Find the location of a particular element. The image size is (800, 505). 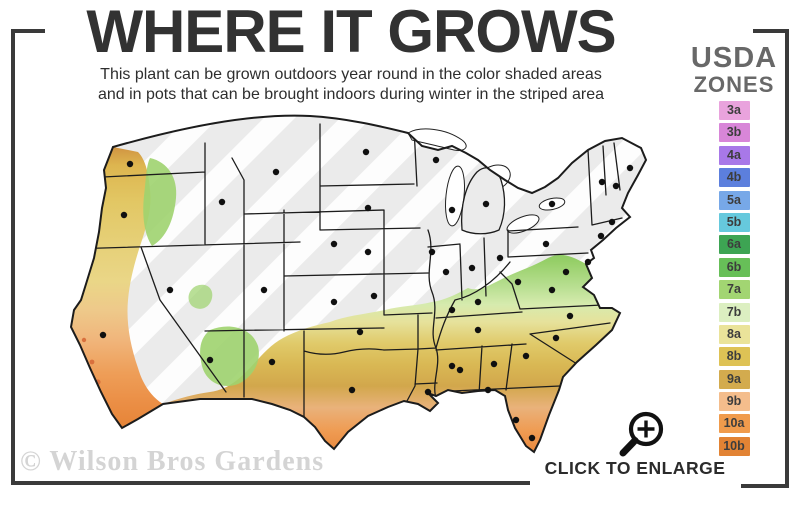

page-title: WHERE IT GROWS is located at coordinates (351, 32).